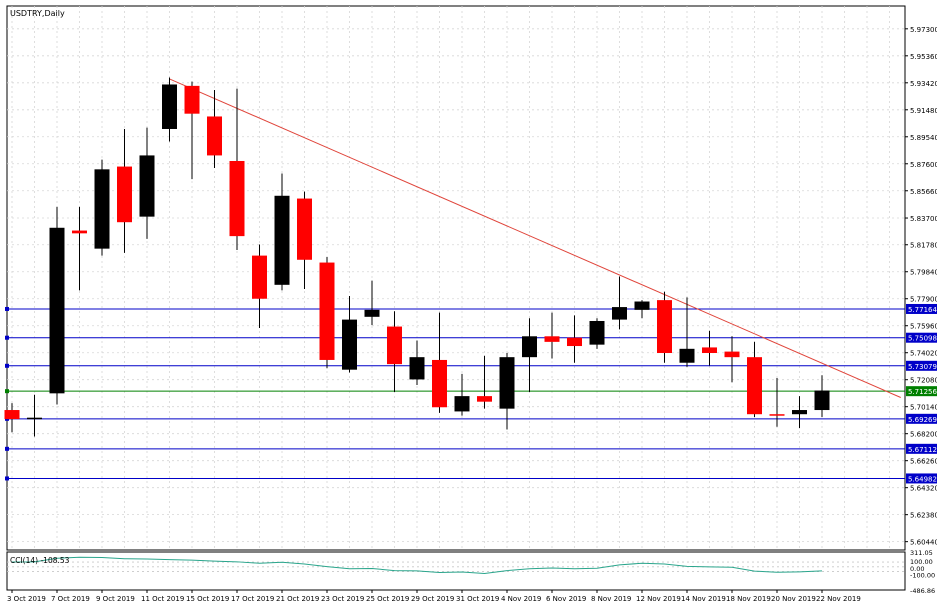 This screenshot has height=611, width=937. I want to click on price-tick-label: 5.70140, so click(923, 408).